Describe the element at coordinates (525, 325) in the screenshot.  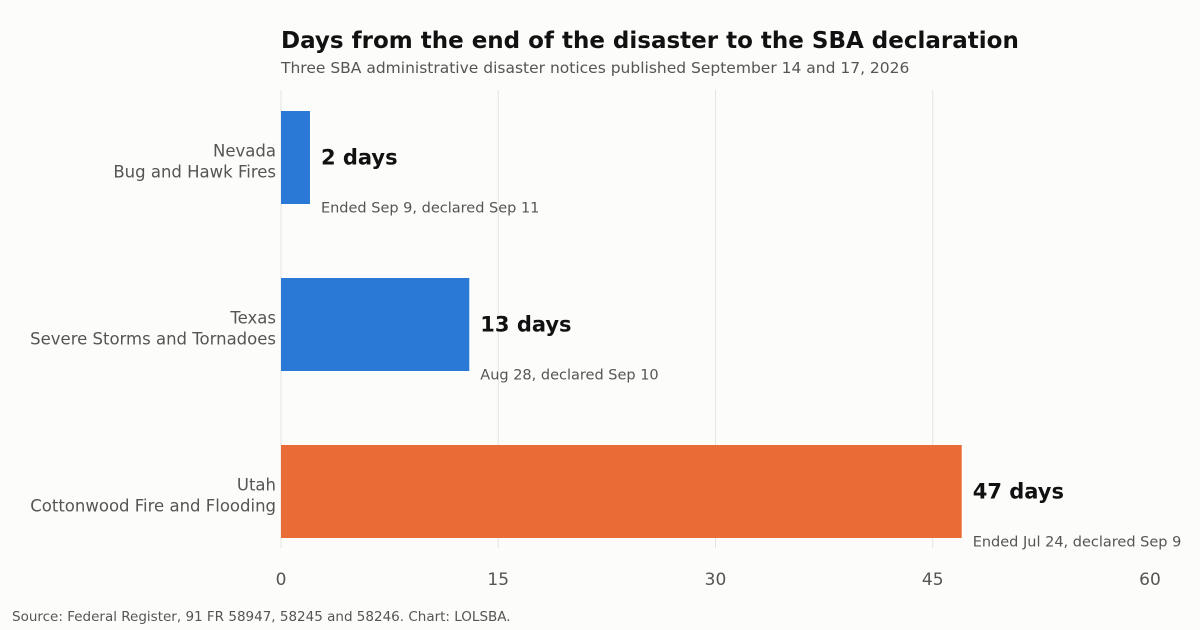
I see `value-label: 13 days` at that location.